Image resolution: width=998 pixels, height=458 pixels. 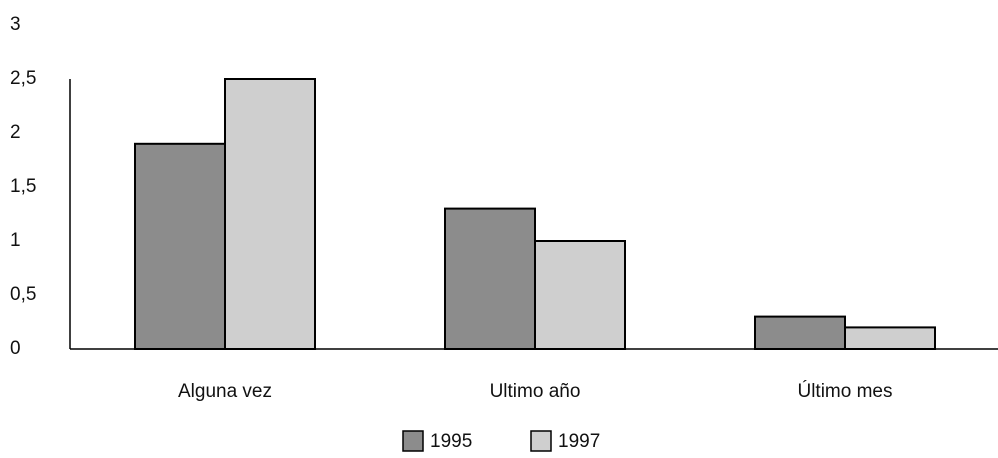 What do you see at coordinates (451, 441) in the screenshot?
I see `legend-label: 1995` at bounding box center [451, 441].